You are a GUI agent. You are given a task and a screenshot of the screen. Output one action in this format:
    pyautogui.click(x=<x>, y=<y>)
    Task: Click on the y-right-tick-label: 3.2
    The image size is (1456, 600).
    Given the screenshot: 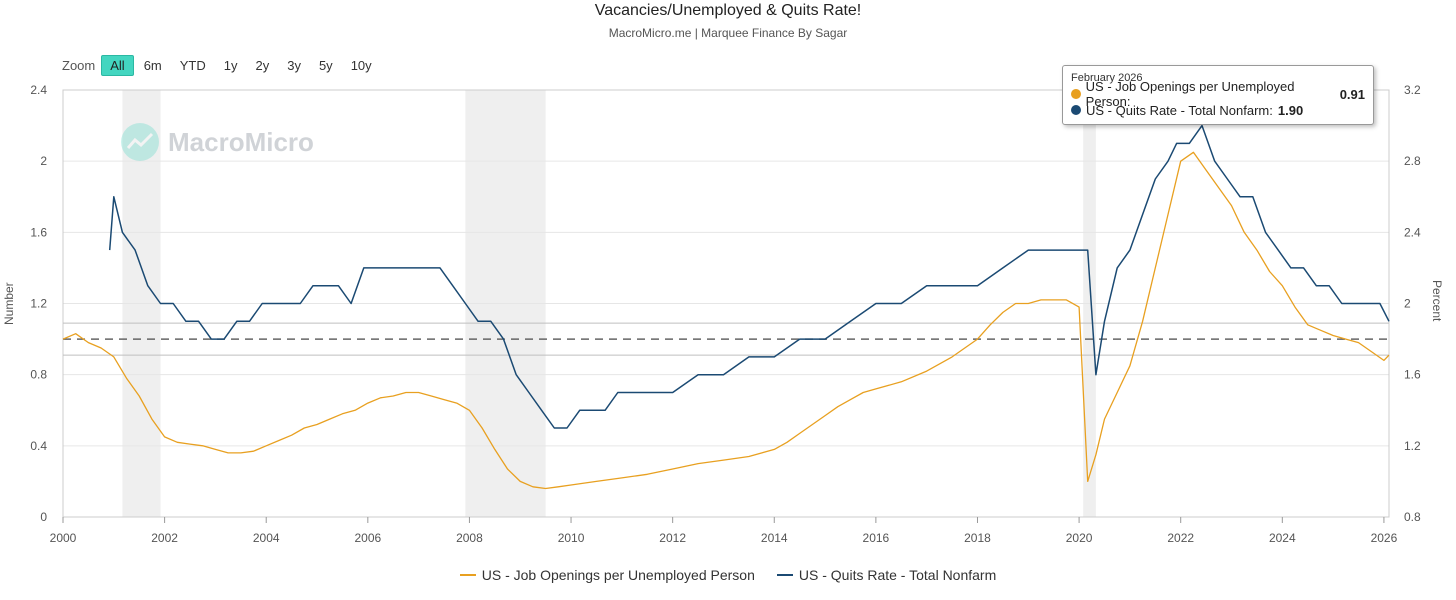 What is the action you would take?
    pyautogui.click(x=1412, y=90)
    